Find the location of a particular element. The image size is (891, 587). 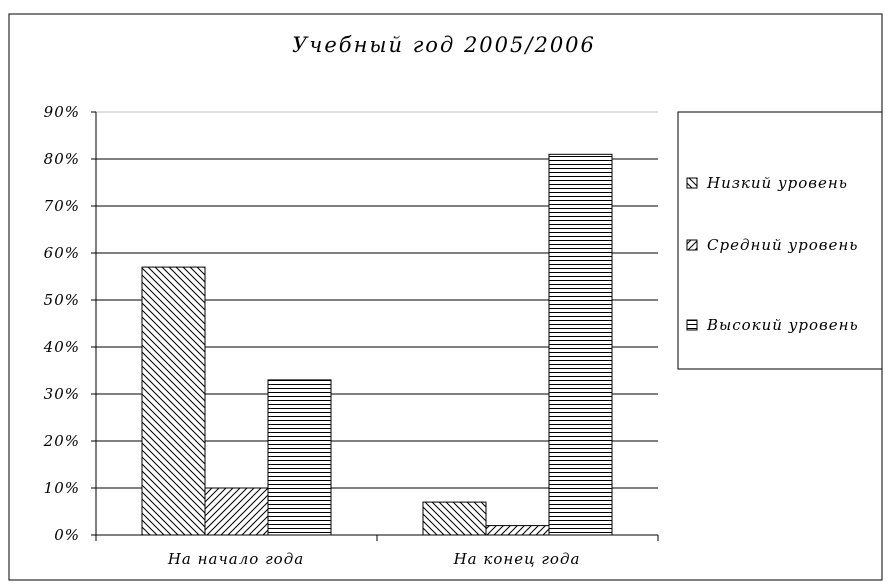

legend-swatch-high is located at coordinates (692, 325).